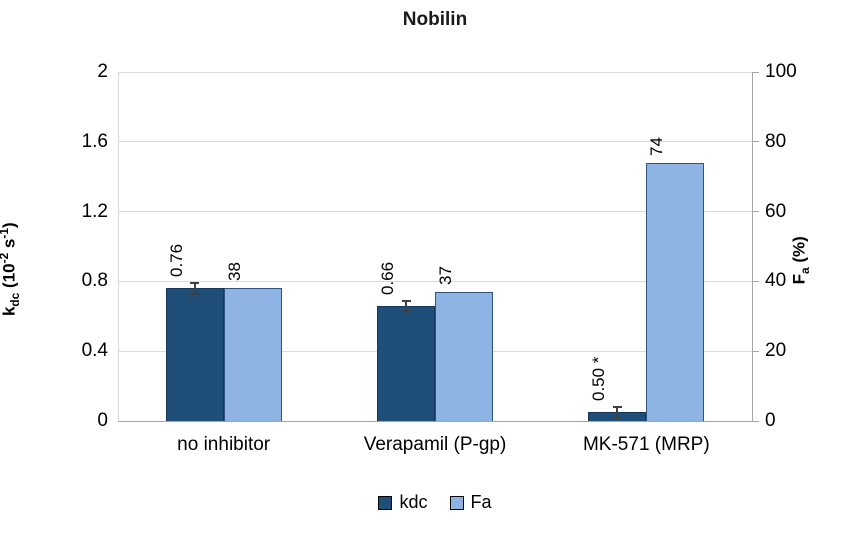 This screenshot has height=534, width=863. I want to click on axis-title-fragment: F, so click(799, 278).